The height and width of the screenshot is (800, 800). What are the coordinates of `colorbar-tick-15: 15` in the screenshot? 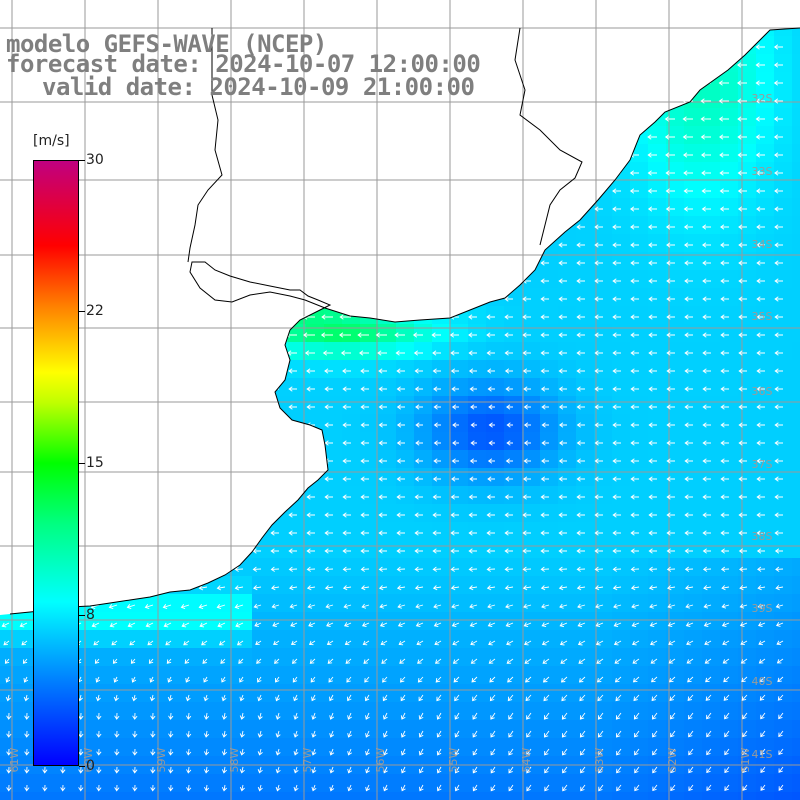 It's located at (95, 463).